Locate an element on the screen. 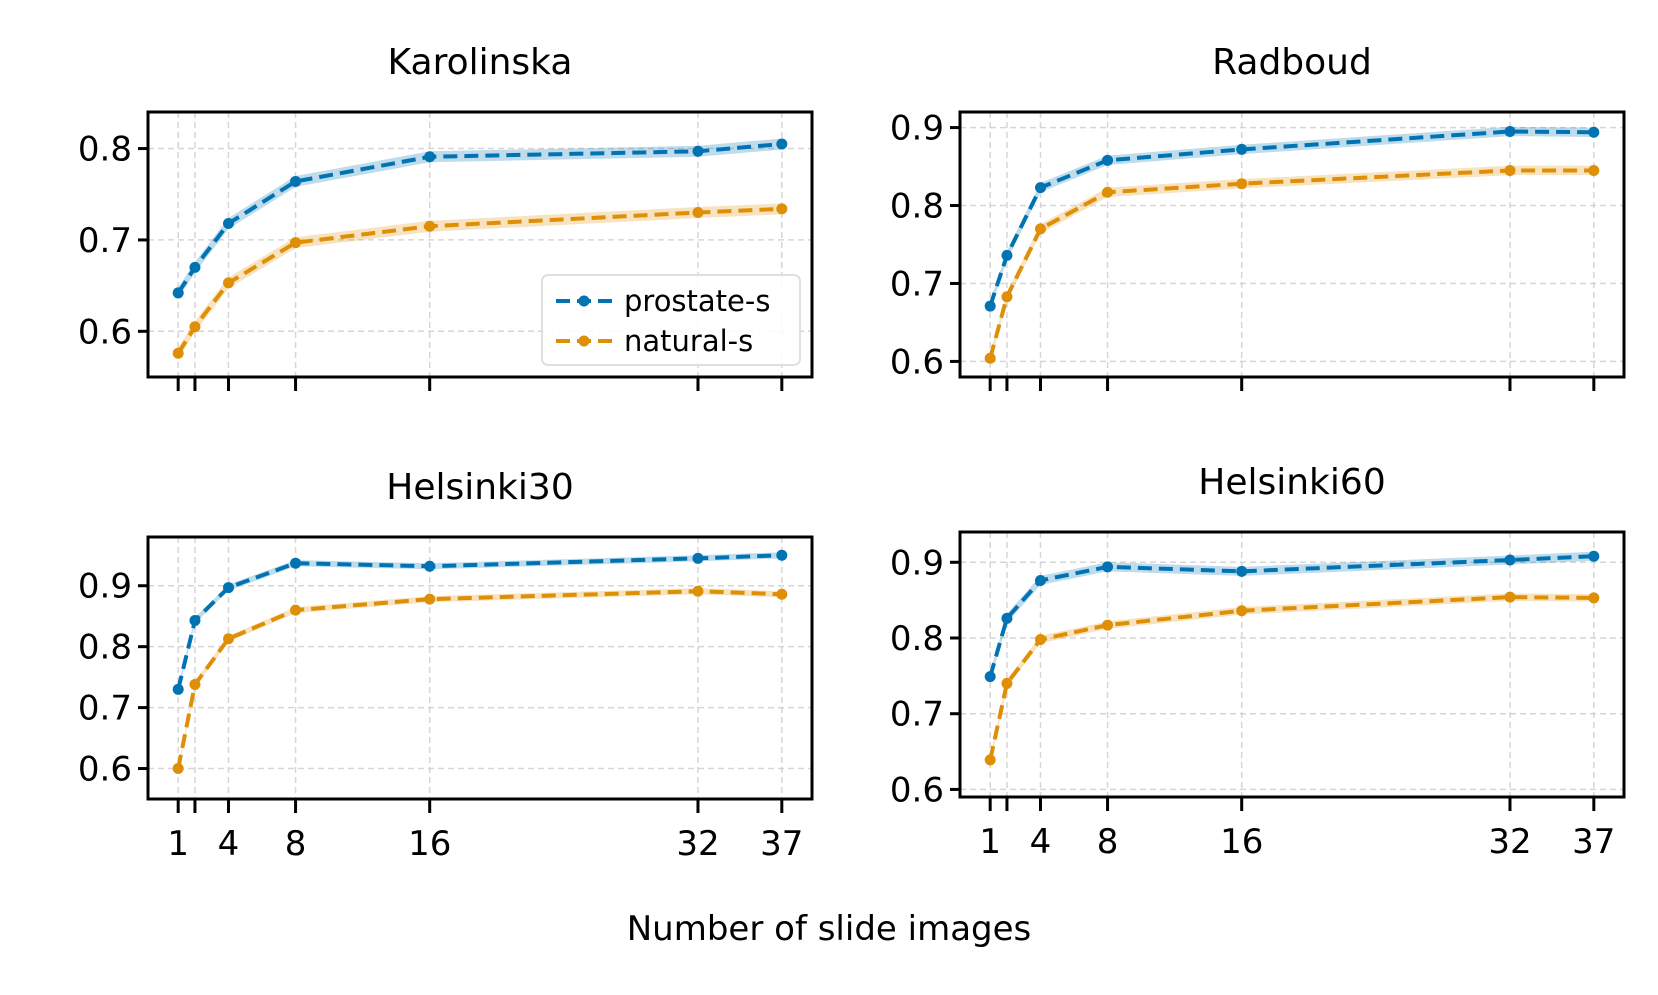 The height and width of the screenshot is (995, 1658). panel-title: Helsinki60 is located at coordinates (1291, 482).